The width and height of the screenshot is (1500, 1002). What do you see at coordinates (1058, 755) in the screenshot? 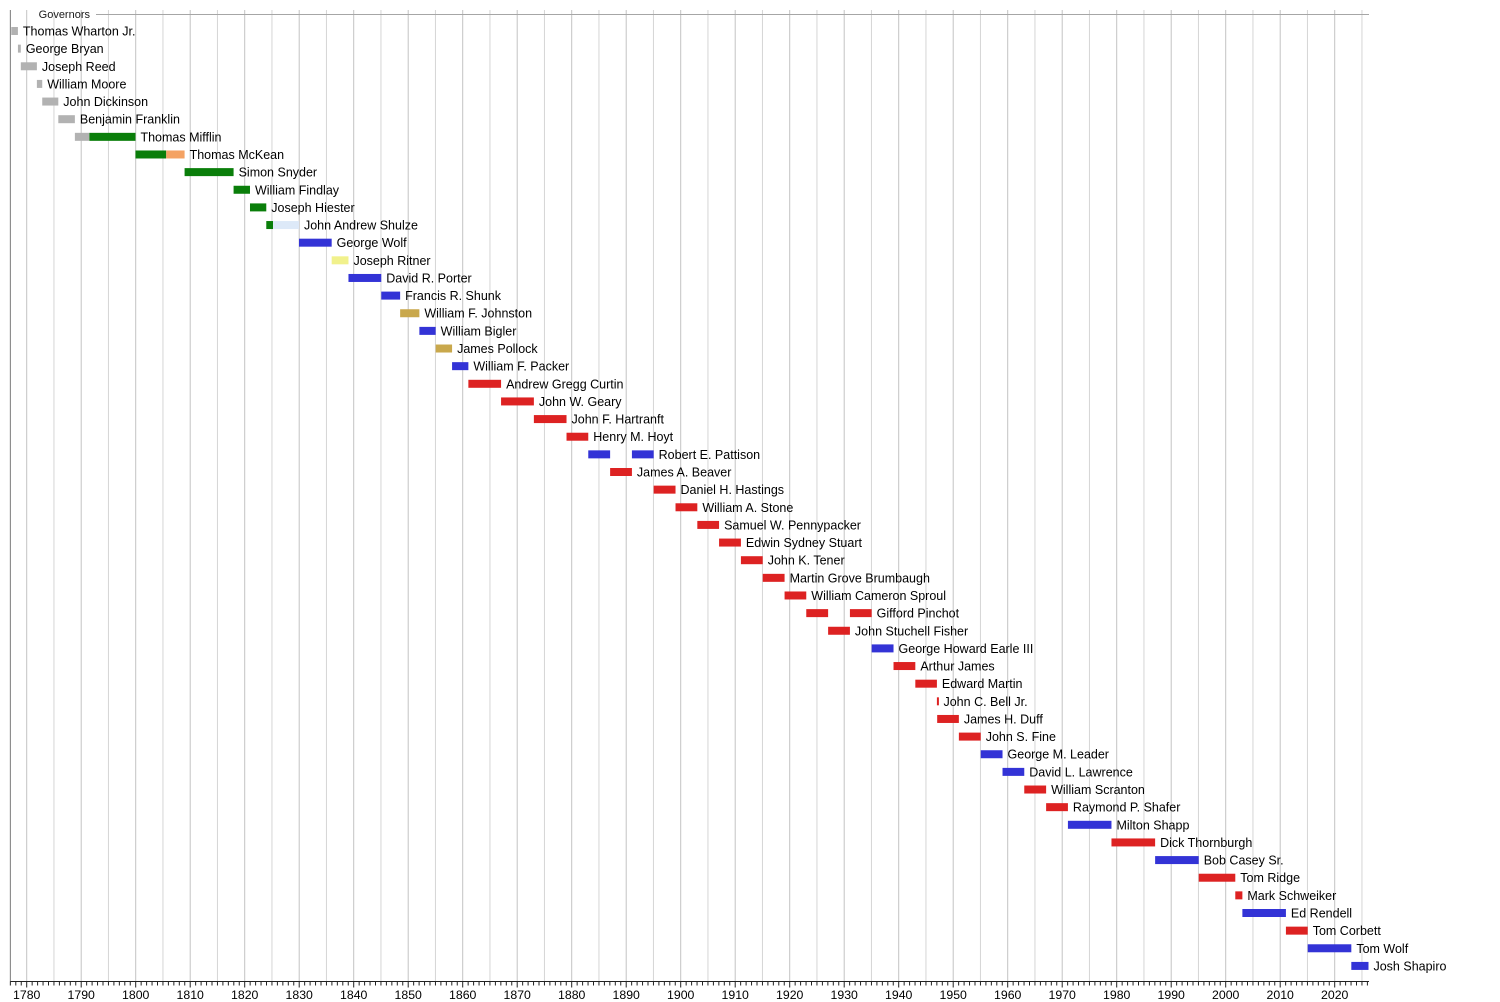
I see `governor-name-label: George M. Leader` at bounding box center [1058, 755].